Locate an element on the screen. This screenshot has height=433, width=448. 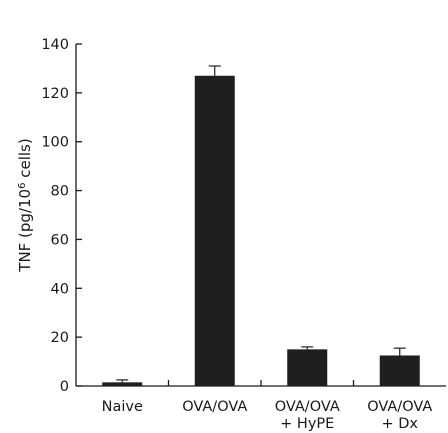
y-tick-label: 140 is located at coordinates (55, 45).